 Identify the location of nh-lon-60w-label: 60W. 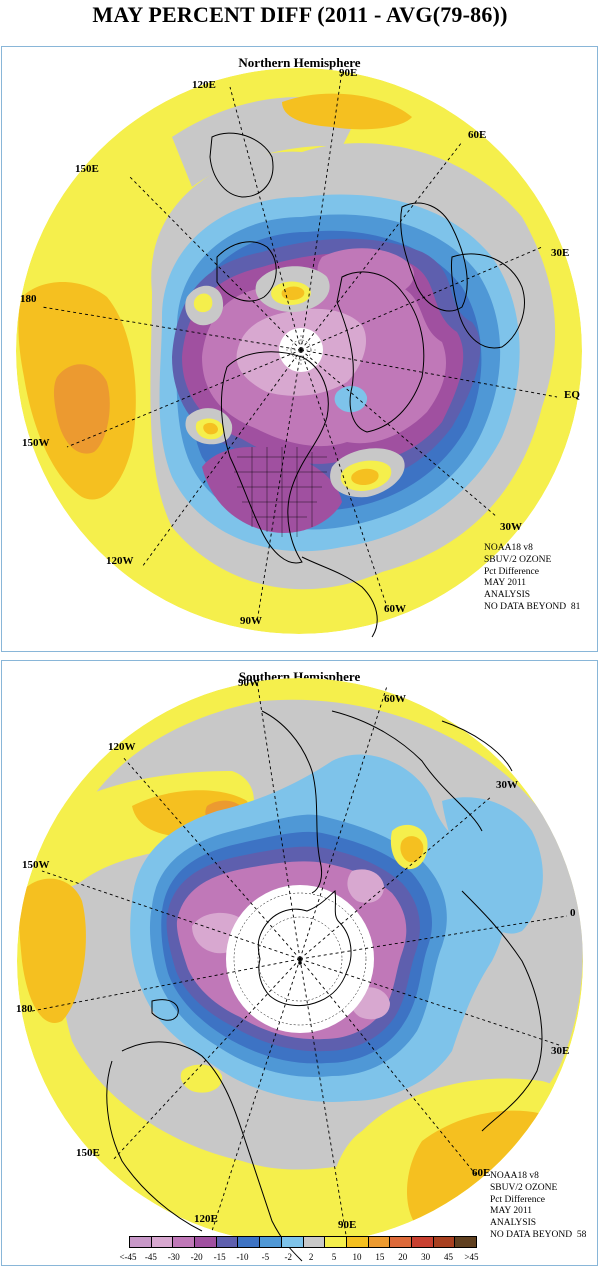
(395, 609).